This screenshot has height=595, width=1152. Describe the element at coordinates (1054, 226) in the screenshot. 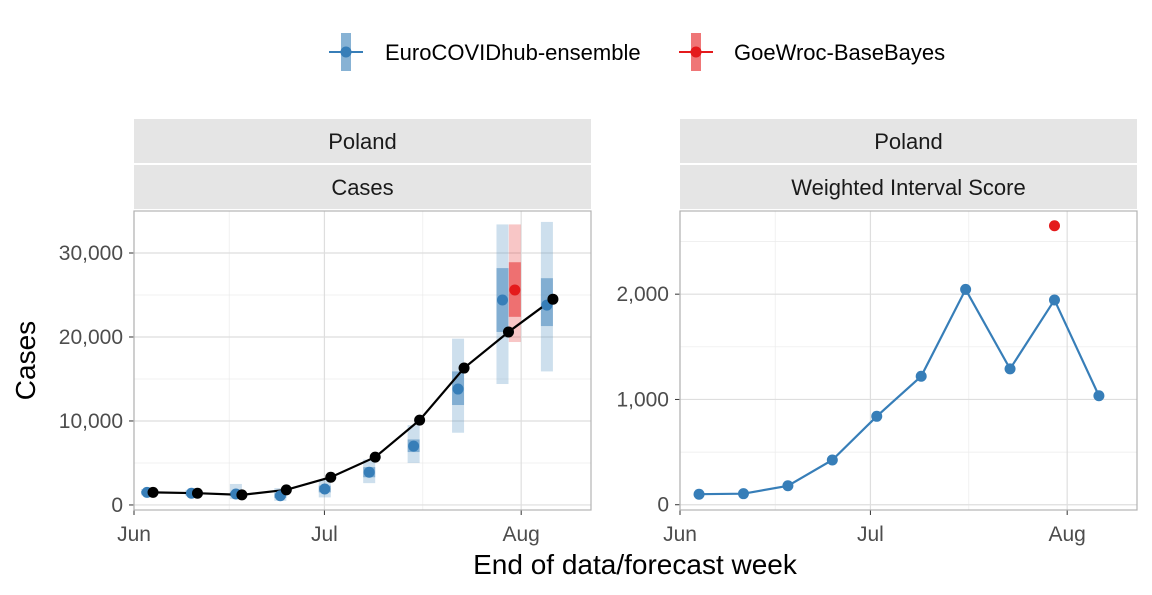

I see `basebayes-score-point` at that location.